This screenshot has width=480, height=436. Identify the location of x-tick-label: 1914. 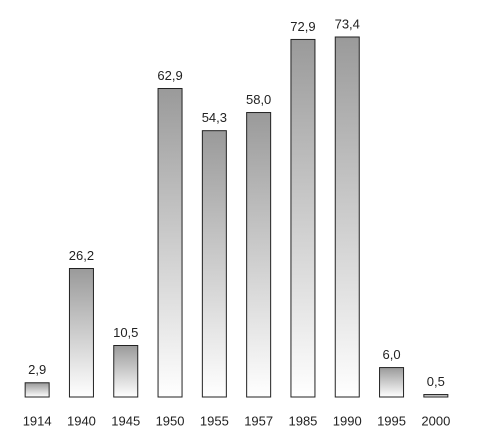
(37, 420).